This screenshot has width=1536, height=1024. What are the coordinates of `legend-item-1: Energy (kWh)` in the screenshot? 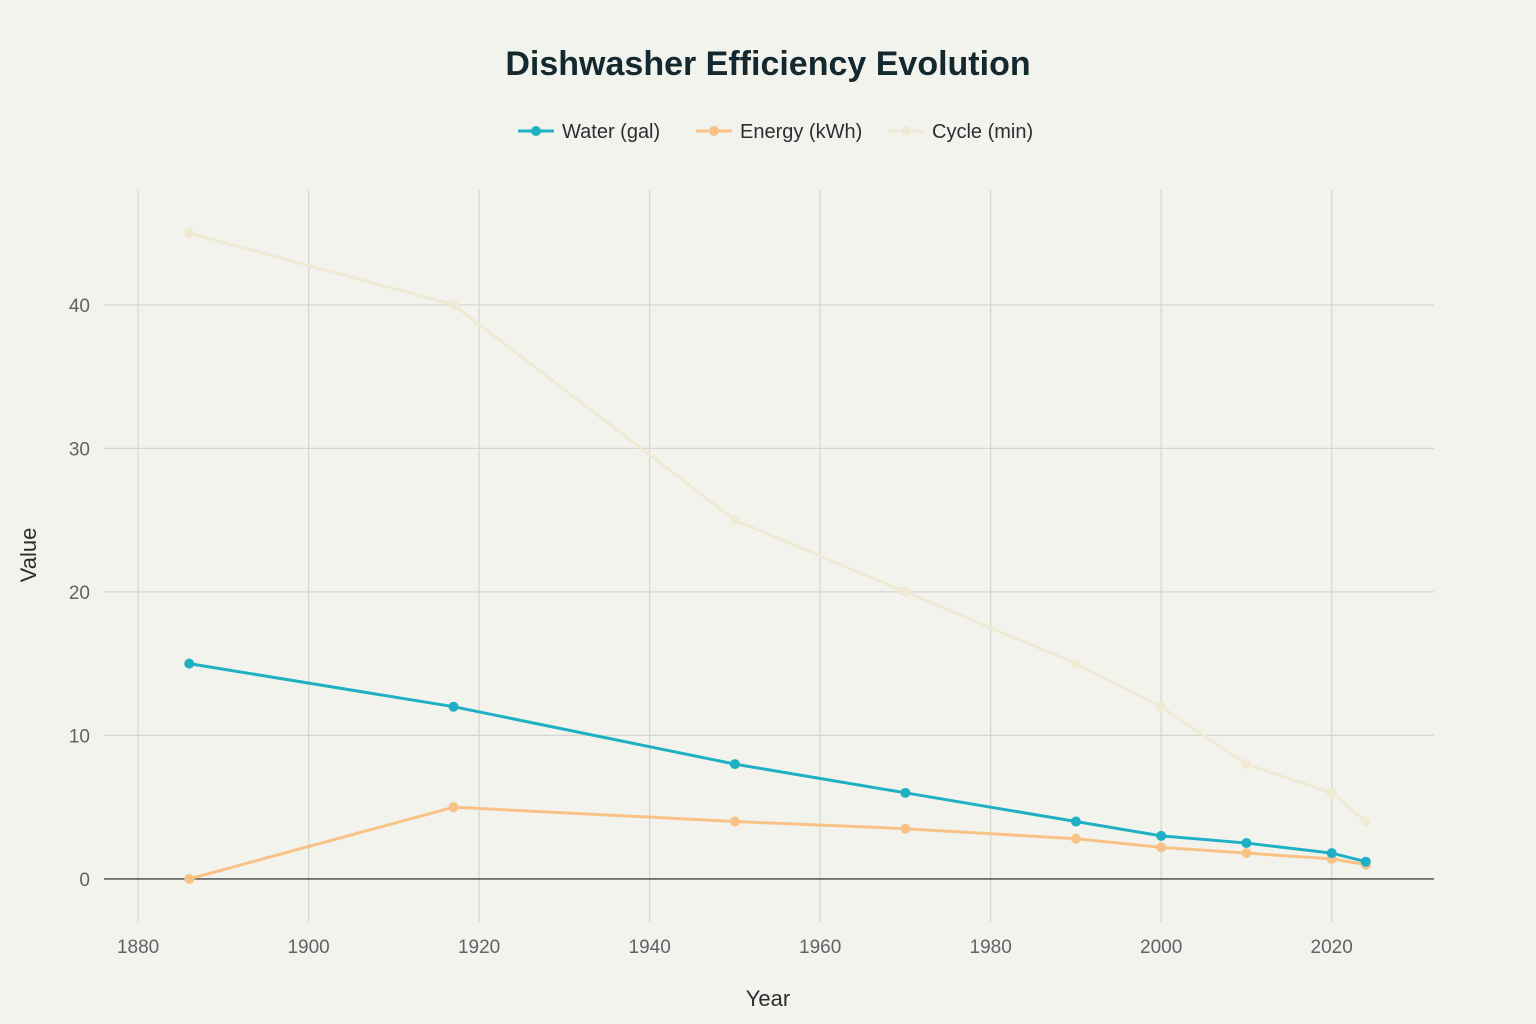 It's located at (779, 132).